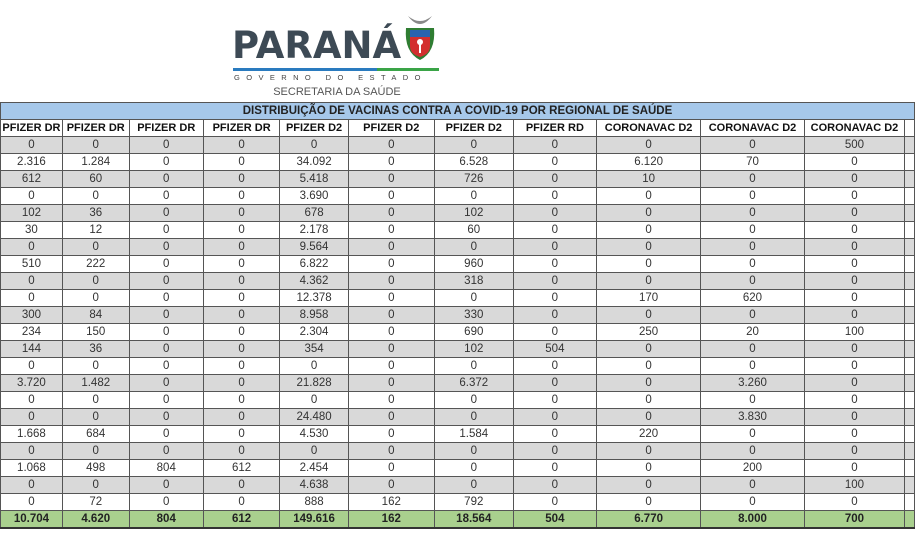 This screenshot has height=555, width=915. What do you see at coordinates (31, 230) in the screenshot?
I see `table-cell: 30` at bounding box center [31, 230].